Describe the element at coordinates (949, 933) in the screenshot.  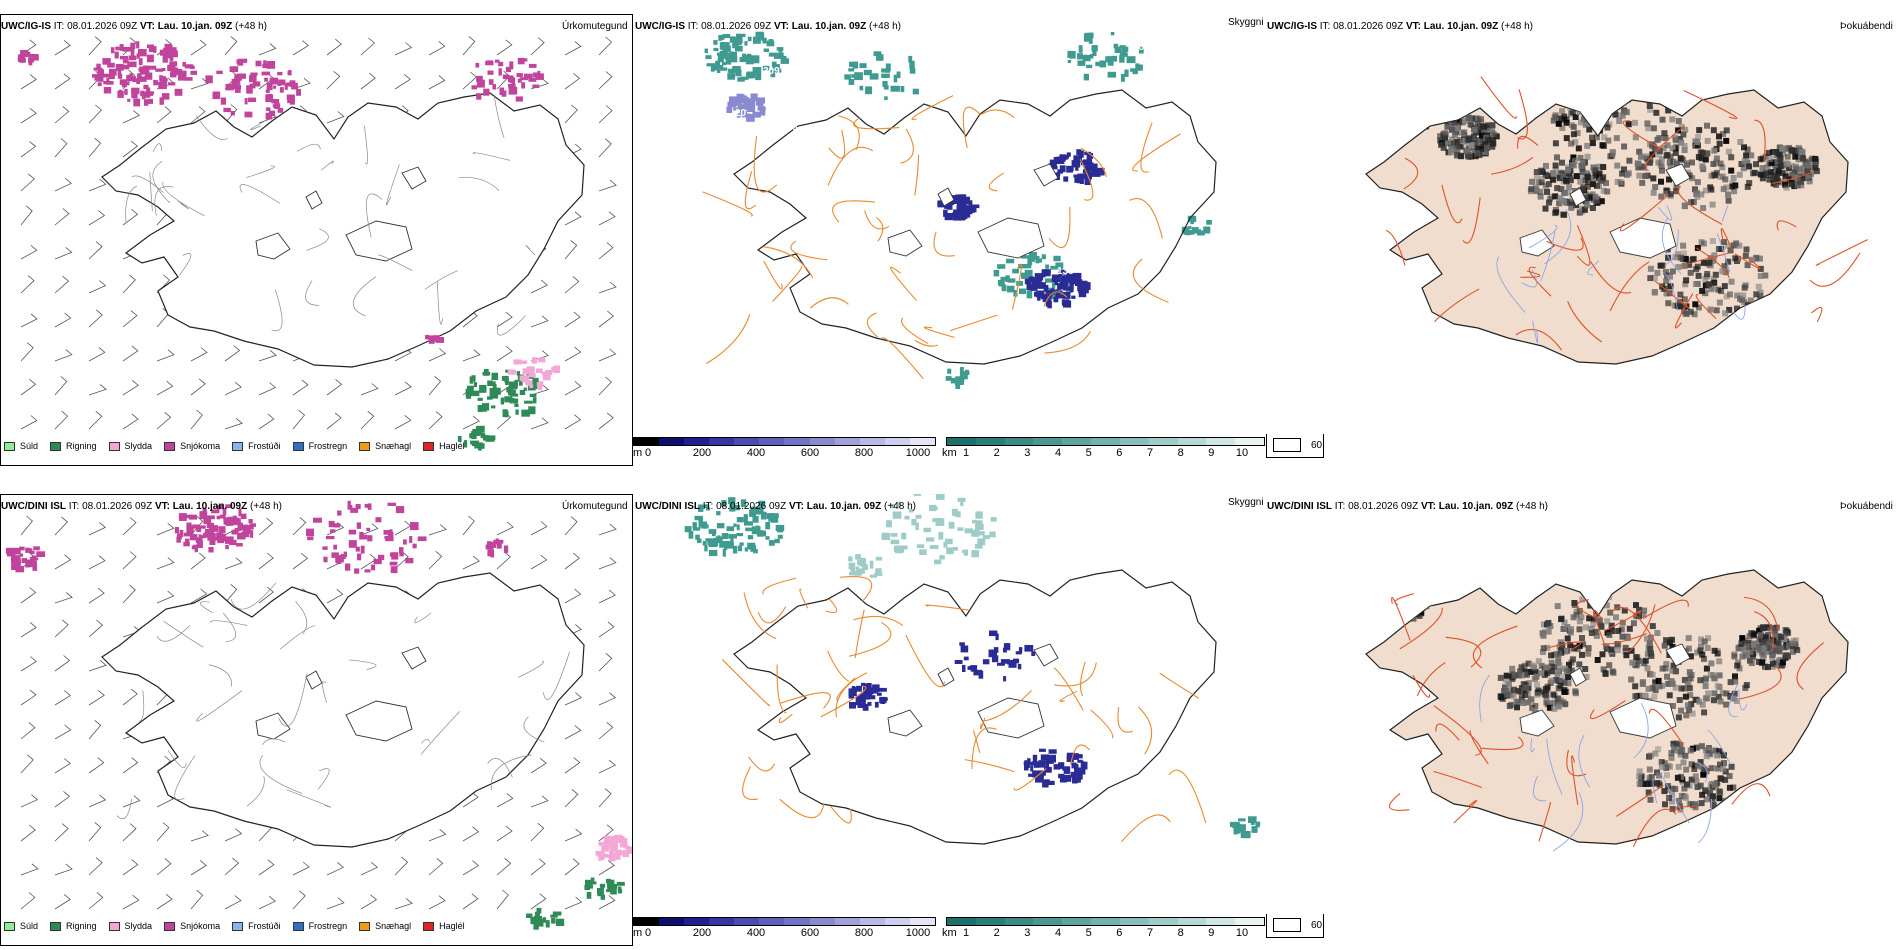
I see `visibility-km-unit-bottom: km` at that location.